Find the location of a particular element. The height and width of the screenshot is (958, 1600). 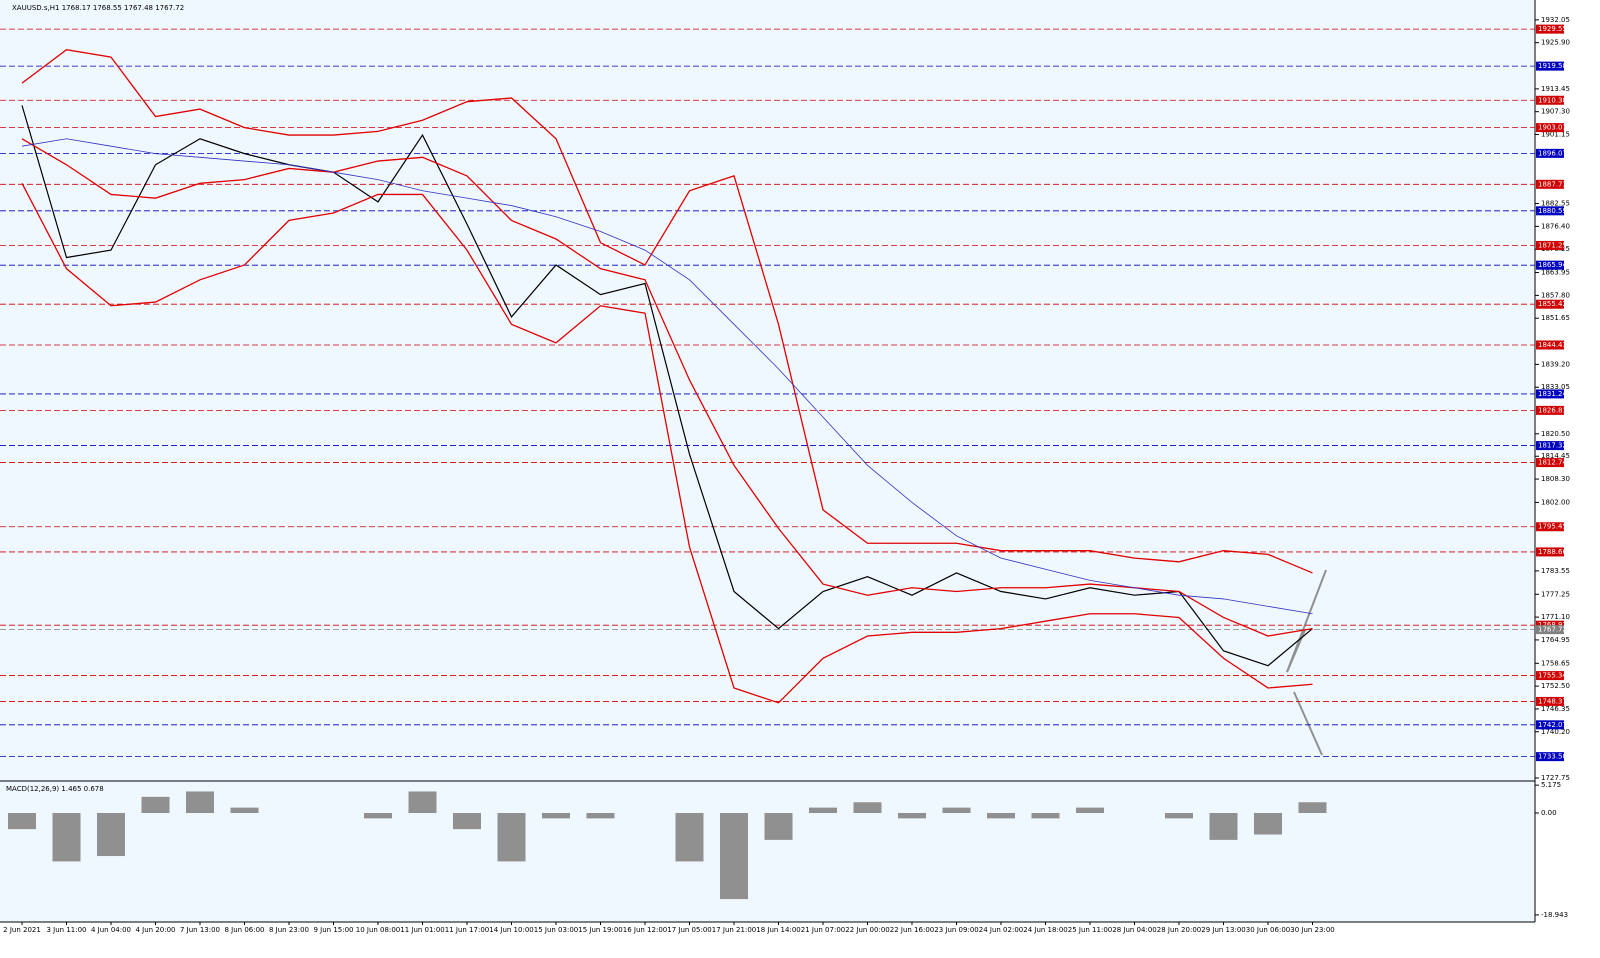

level-label: 1903.01 is located at coordinates (1552, 128).